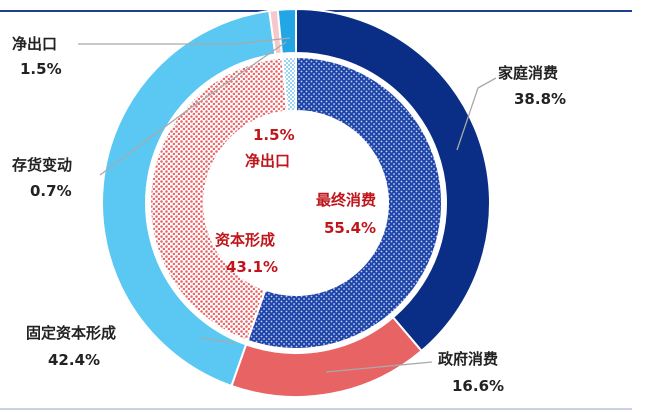  Describe the element at coordinates (350, 228) in the screenshot. I see `inner-label-final-value: 55.4%` at that location.